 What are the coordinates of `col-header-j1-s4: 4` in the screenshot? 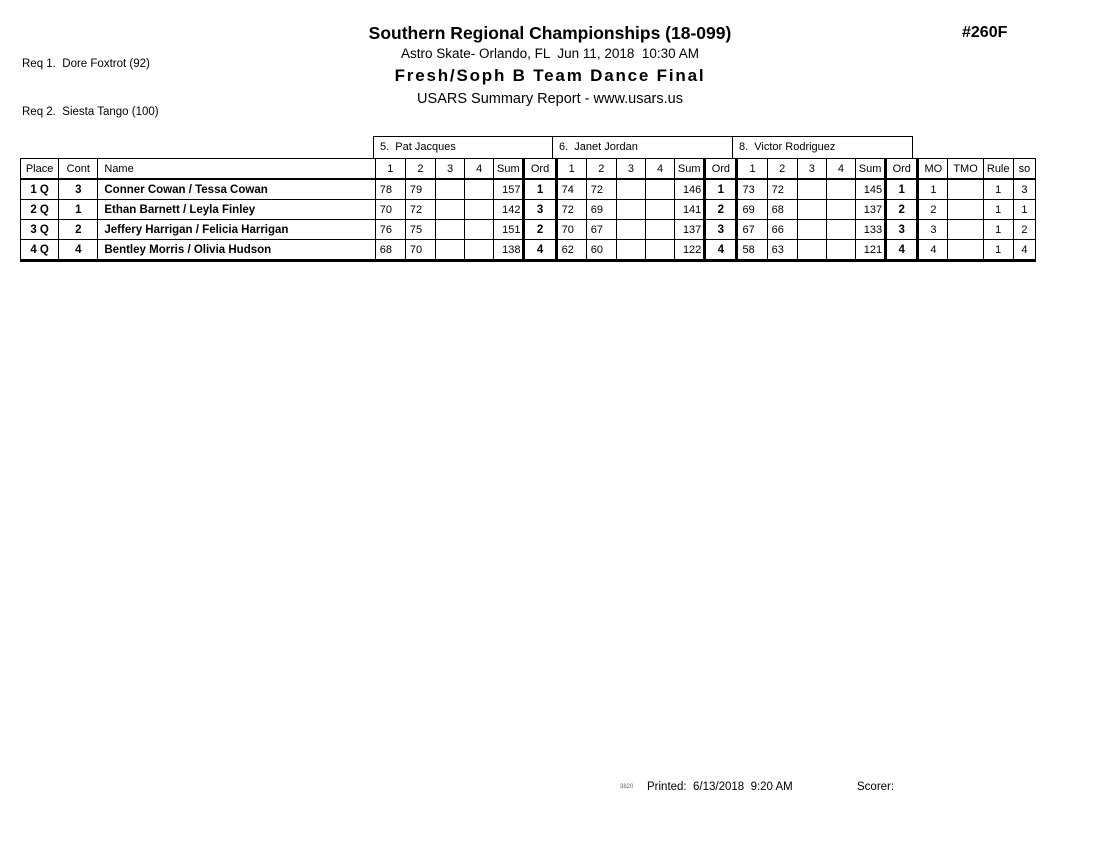 It's located at (479, 169).